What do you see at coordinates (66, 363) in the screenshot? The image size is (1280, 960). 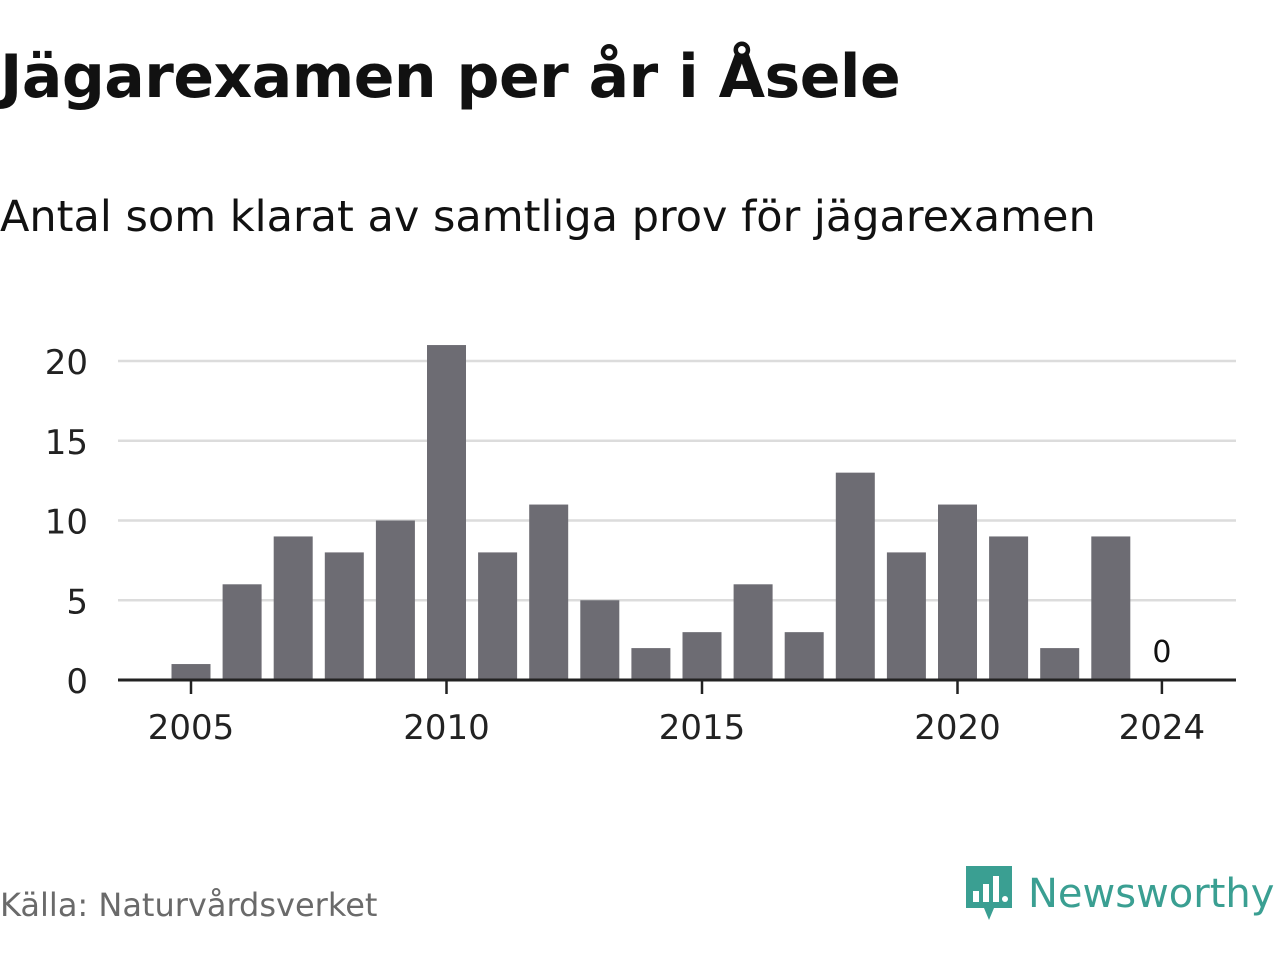 I see `y-tick-label: 20` at bounding box center [66, 363].